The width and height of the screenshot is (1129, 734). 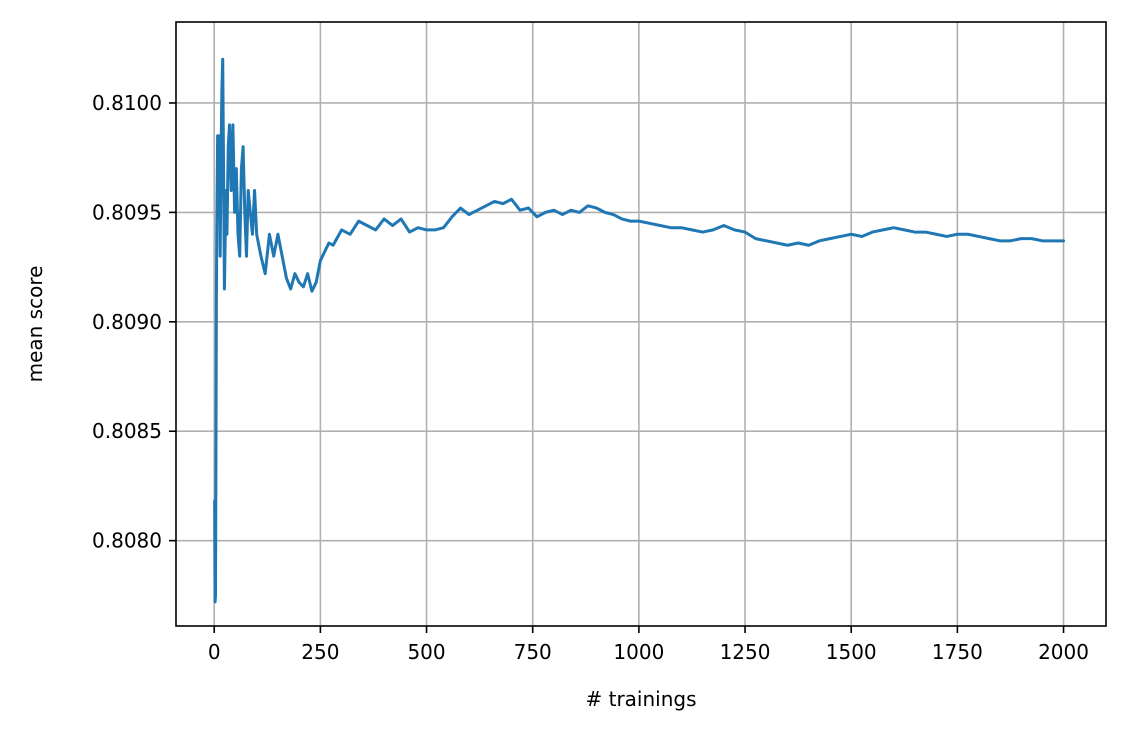 What do you see at coordinates (1063, 652) in the screenshot?
I see `x-tick-label: 2000` at bounding box center [1063, 652].